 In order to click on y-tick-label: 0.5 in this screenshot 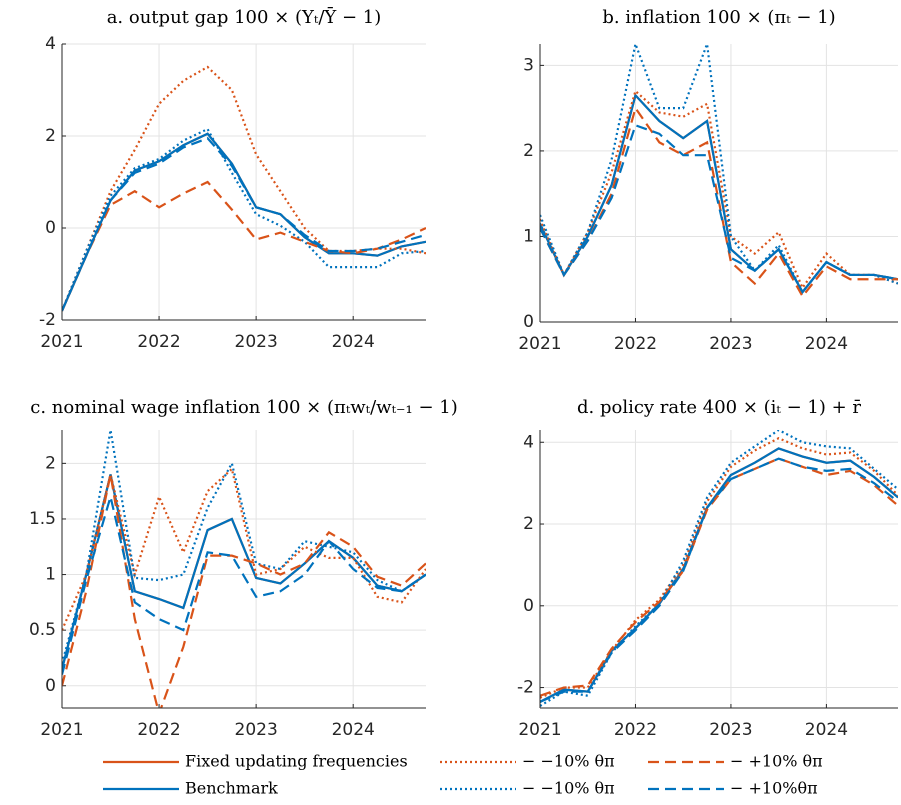, I will do `click(42, 630)`.